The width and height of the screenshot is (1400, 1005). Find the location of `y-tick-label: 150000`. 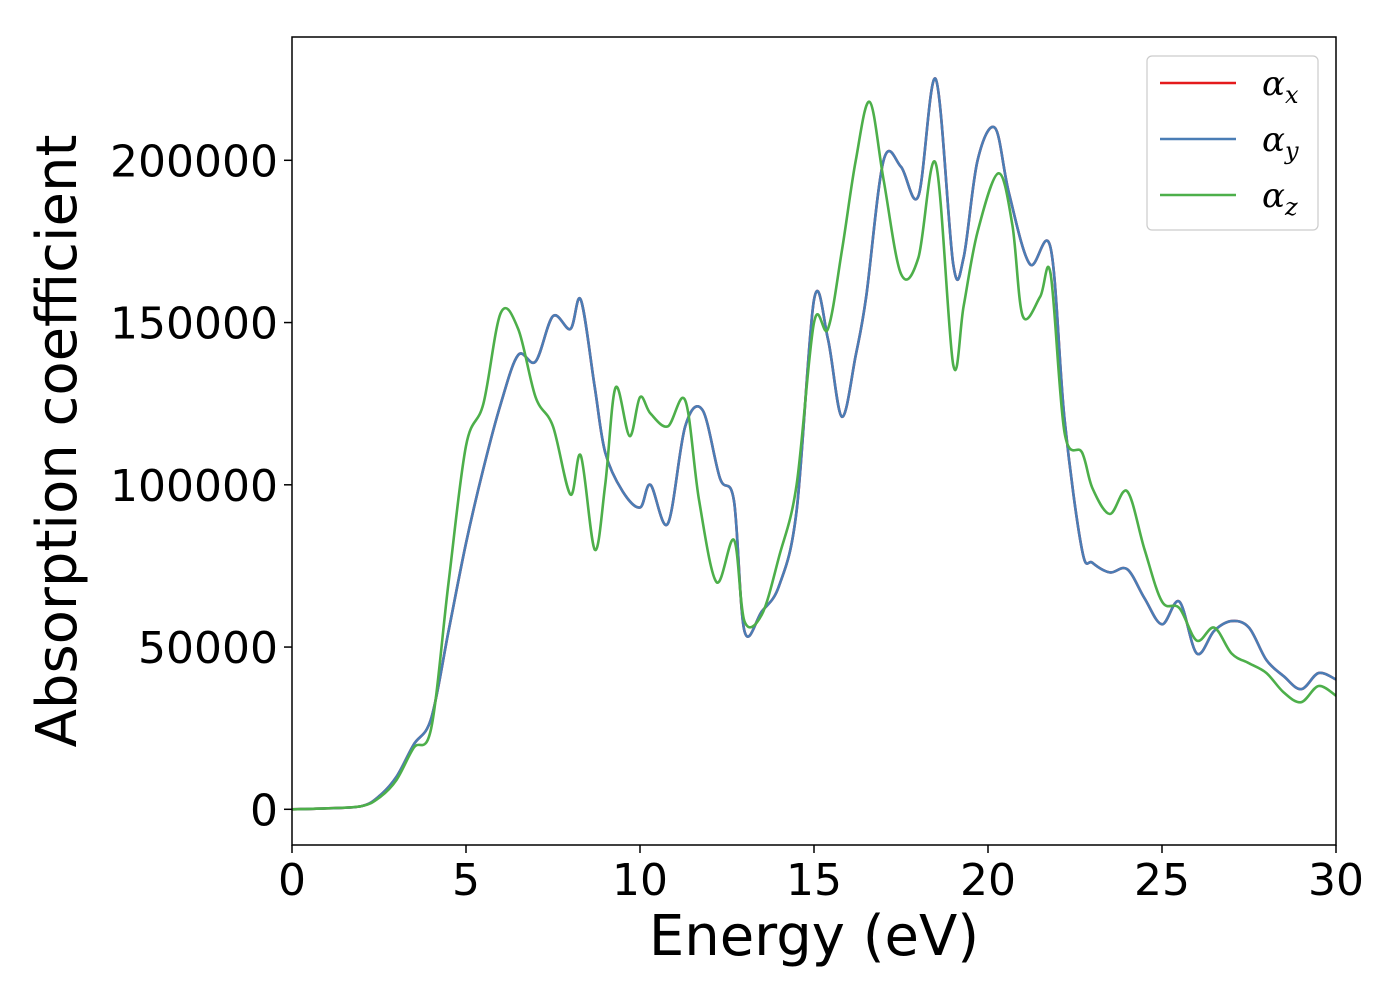

y-tick-label: 150000 is located at coordinates (194, 324).